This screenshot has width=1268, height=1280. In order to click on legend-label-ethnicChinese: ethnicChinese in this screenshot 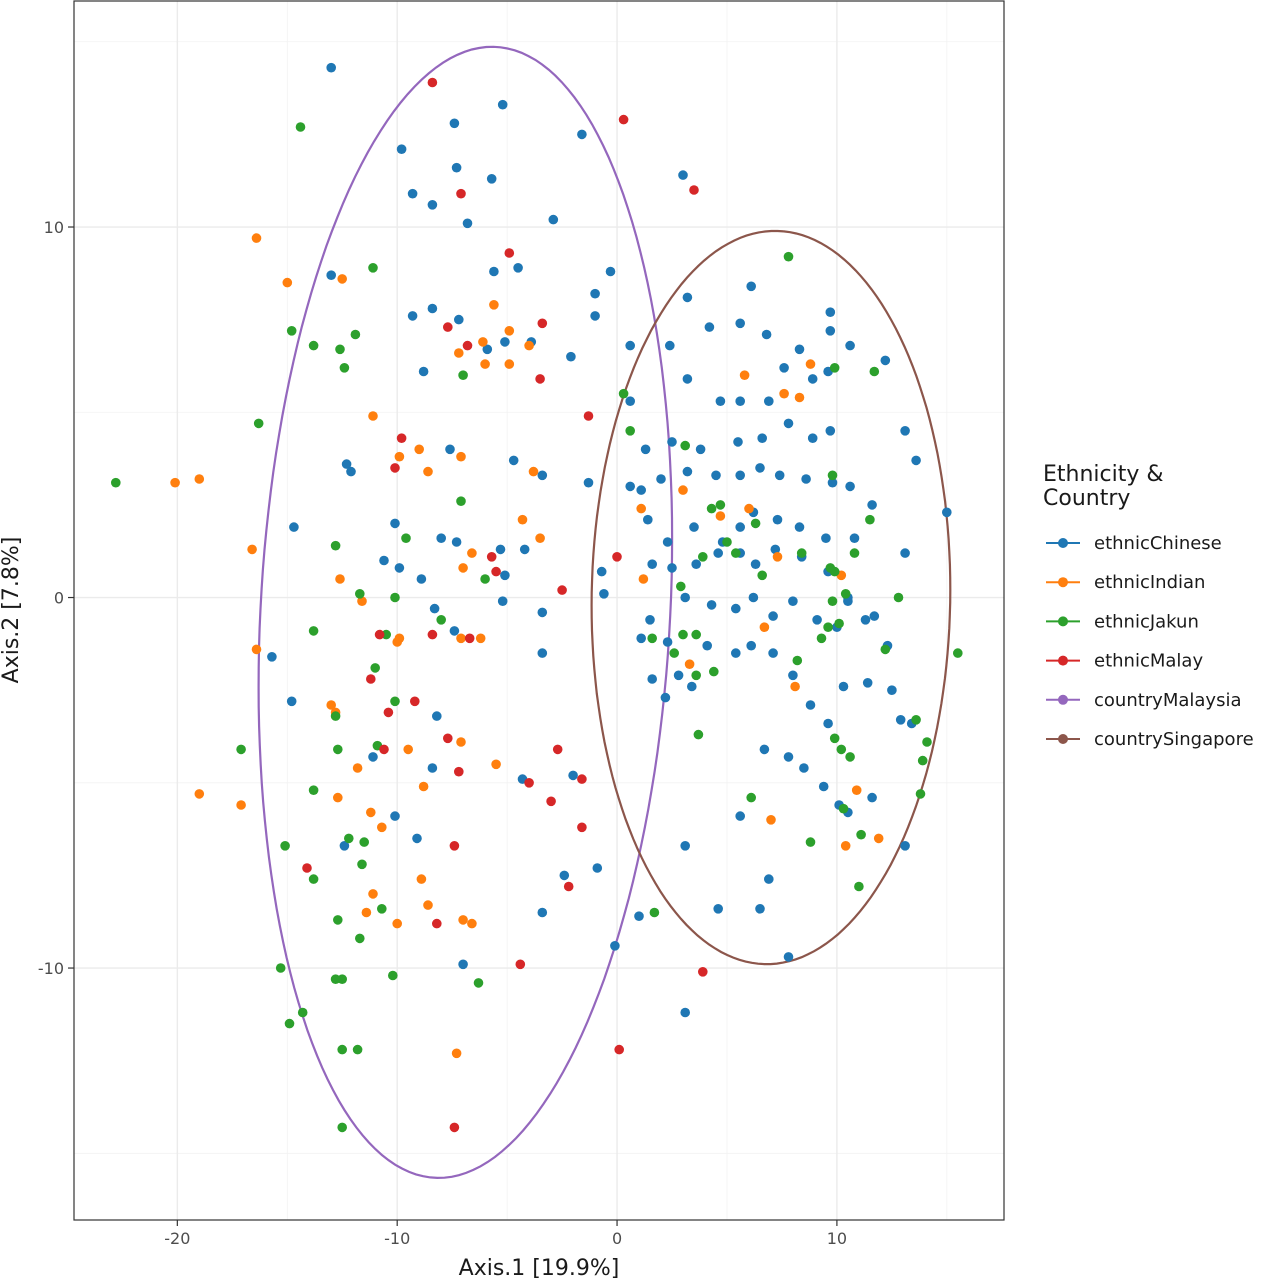, I will do `click(1158, 543)`.